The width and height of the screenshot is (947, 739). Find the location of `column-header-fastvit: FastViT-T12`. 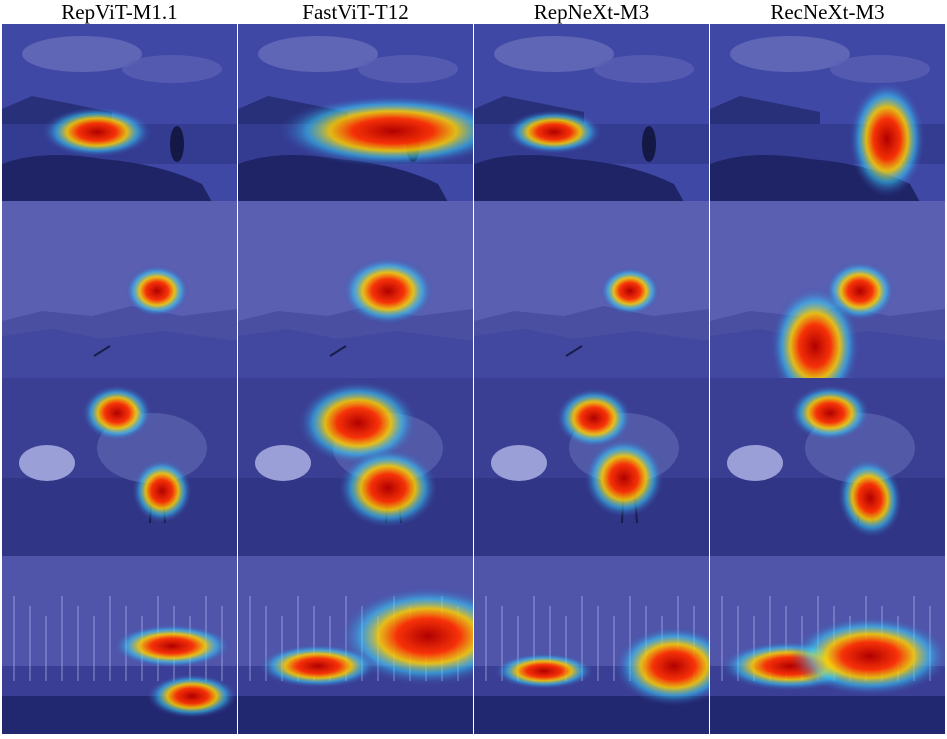

column-header-fastvit: FastViT-T12 is located at coordinates (355, 12).